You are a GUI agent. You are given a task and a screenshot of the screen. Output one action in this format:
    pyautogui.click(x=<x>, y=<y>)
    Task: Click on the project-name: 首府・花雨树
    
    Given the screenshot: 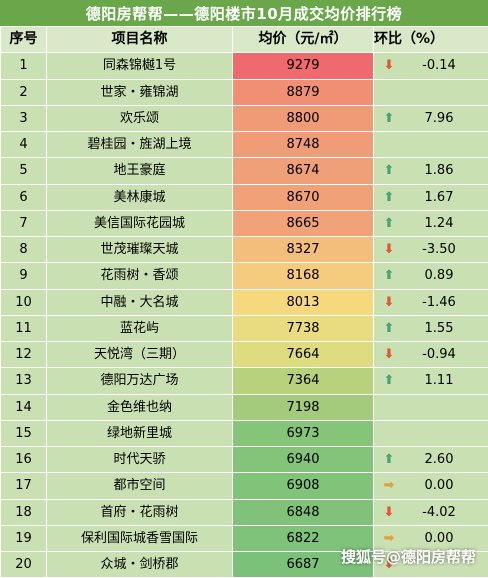 What is the action you would take?
    pyautogui.click(x=140, y=512)
    